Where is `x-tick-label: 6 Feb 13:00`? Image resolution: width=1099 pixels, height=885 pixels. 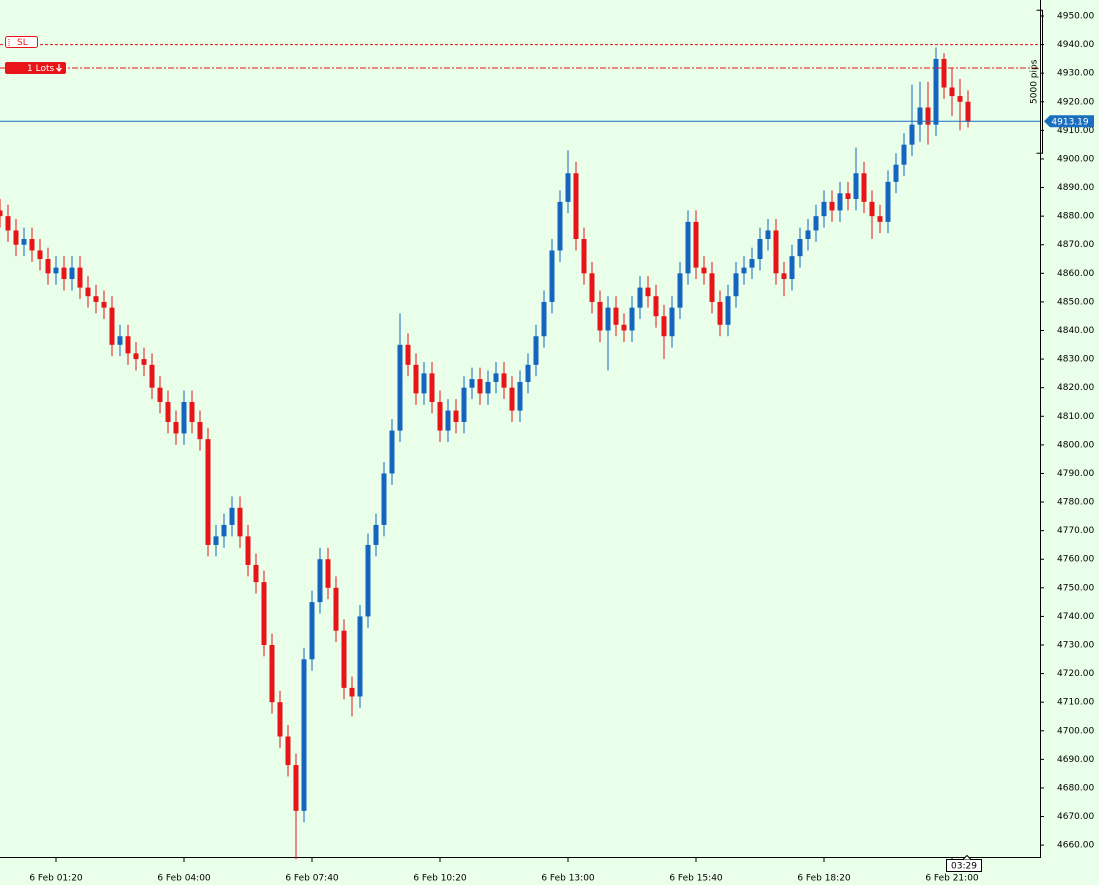
x-tick-label: 6 Feb 13:00 is located at coordinates (568, 879).